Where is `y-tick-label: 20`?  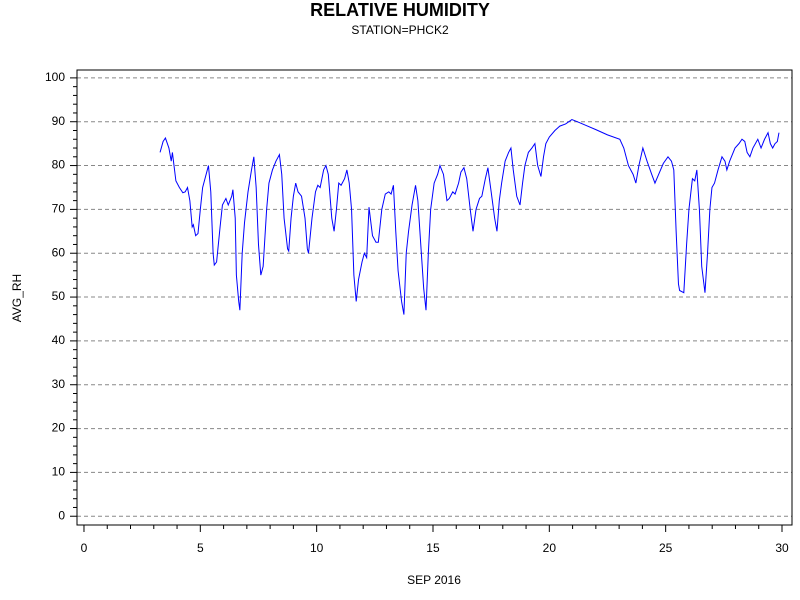
y-tick-label: 20 is located at coordinates (59, 428).